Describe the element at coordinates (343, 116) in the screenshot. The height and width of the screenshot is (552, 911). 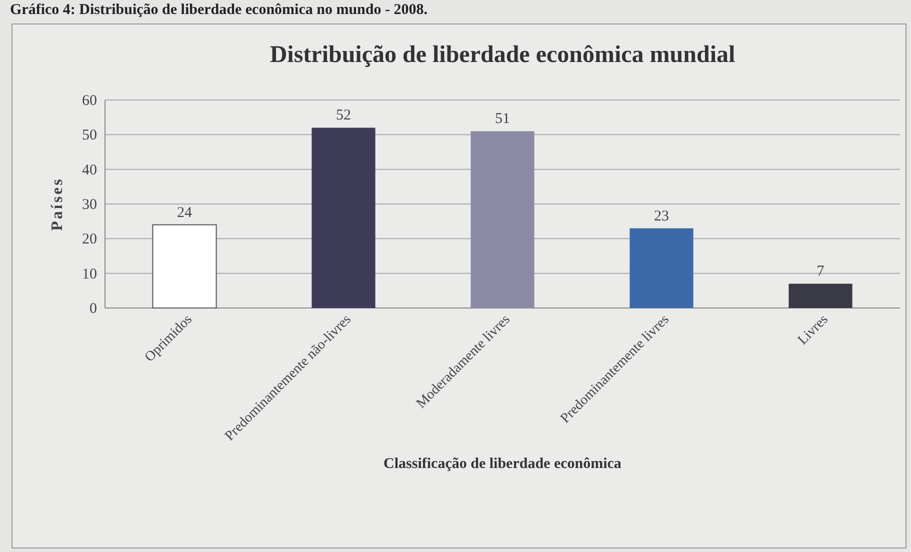
I see `data-label: 52` at that location.